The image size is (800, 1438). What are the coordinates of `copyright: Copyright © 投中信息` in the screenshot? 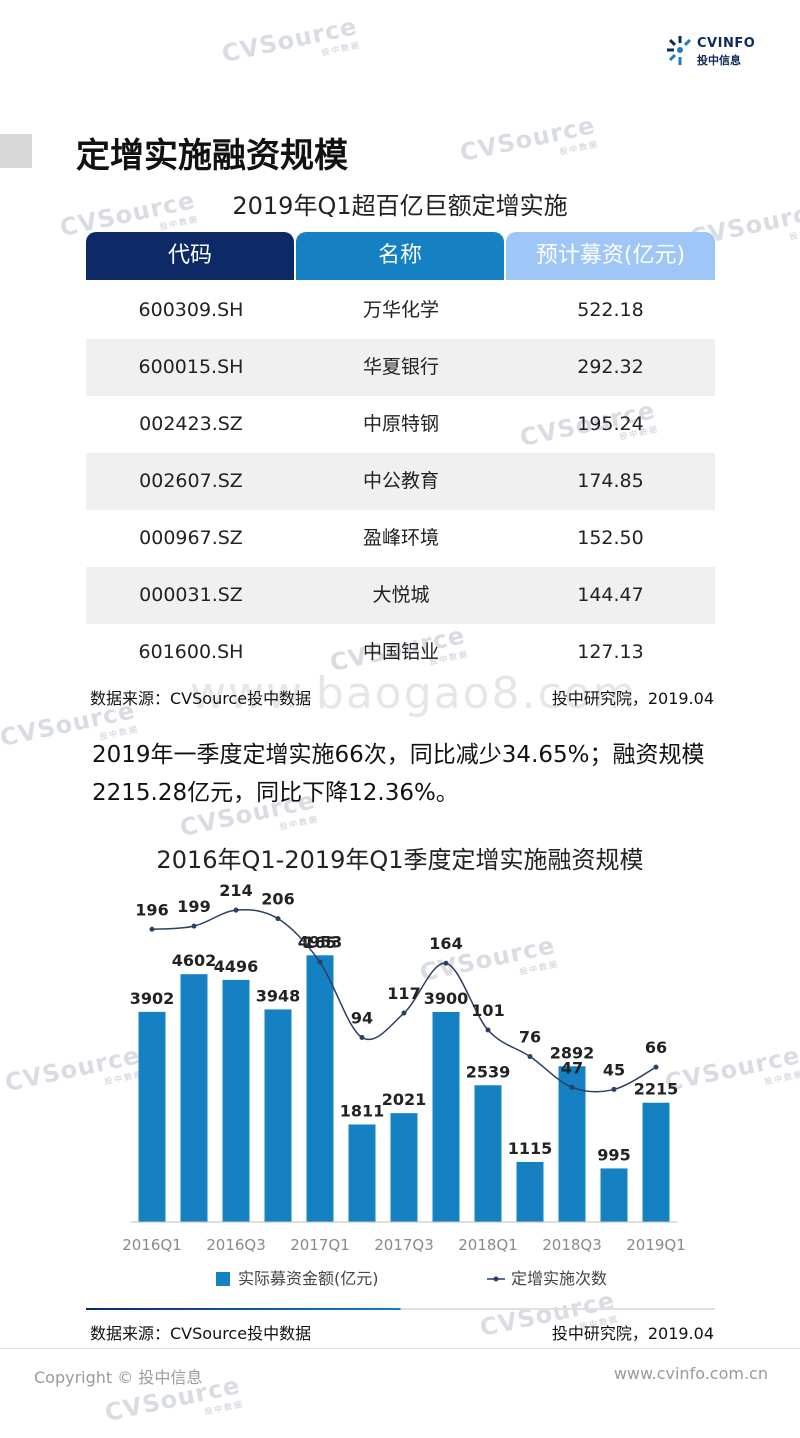 It's located at (118, 1377).